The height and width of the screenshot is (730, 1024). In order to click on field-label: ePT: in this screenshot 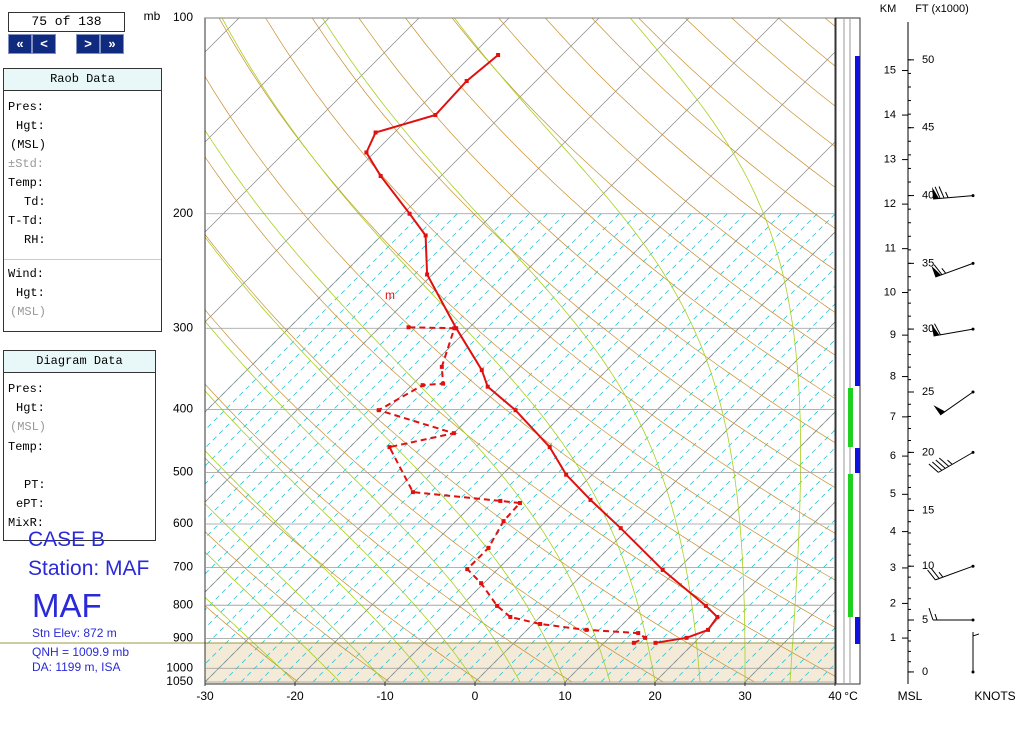, I will do `click(30, 504)`.